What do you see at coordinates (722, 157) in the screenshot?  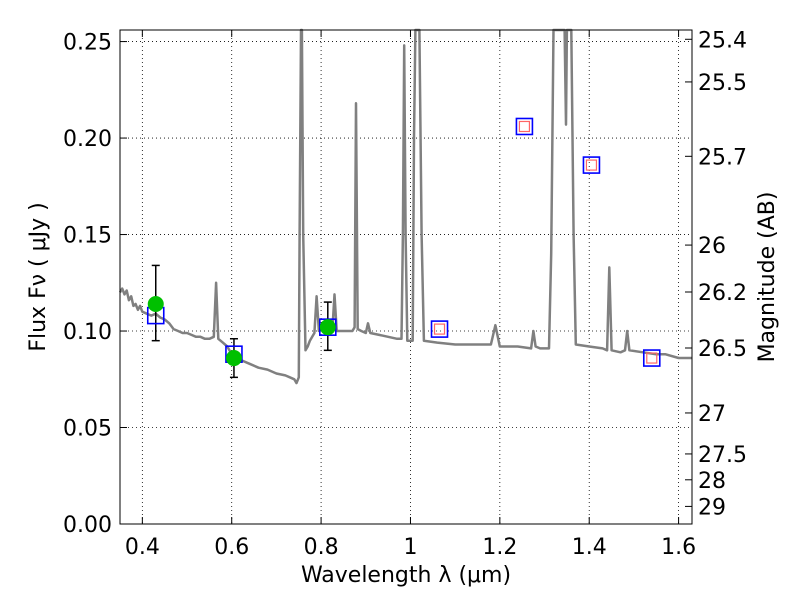 I see `y2-tick-label: 25.7` at bounding box center [722, 157].